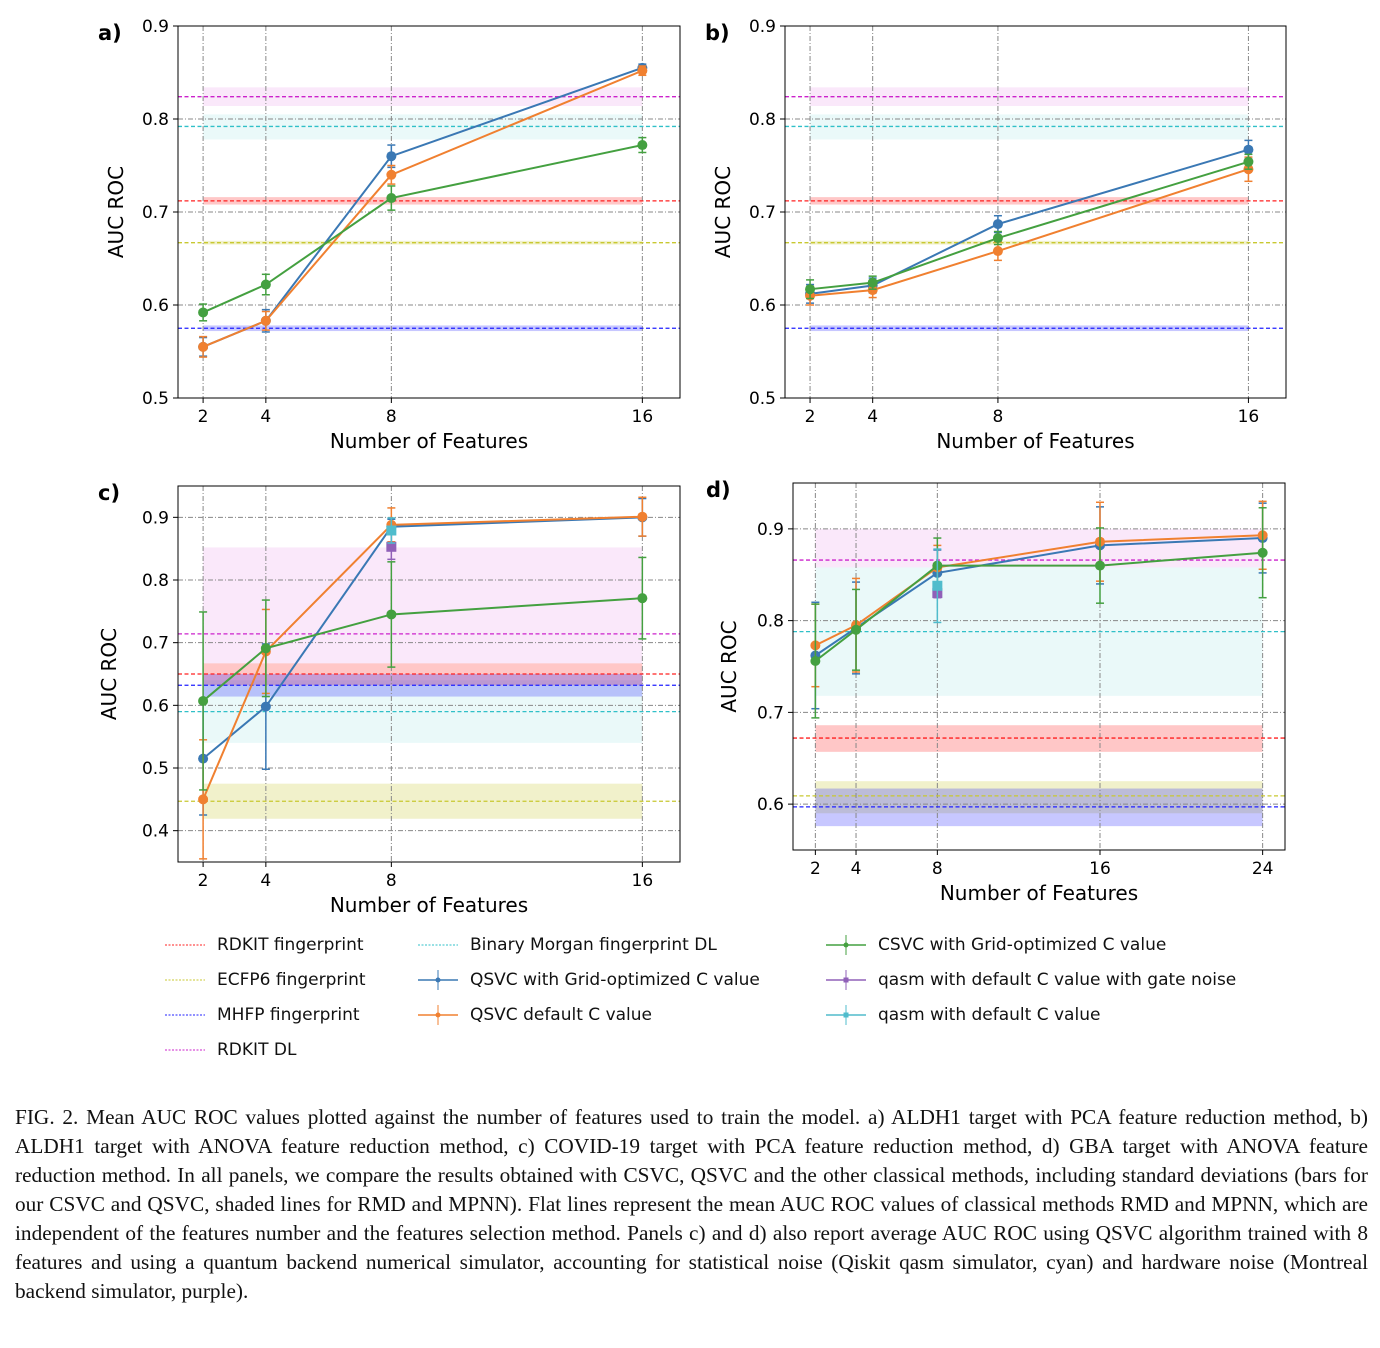 Image resolution: width=1380 pixels, height=1348 pixels. Describe the element at coordinates (810, 417) in the screenshot. I see `x-tick-label: 2` at that location.